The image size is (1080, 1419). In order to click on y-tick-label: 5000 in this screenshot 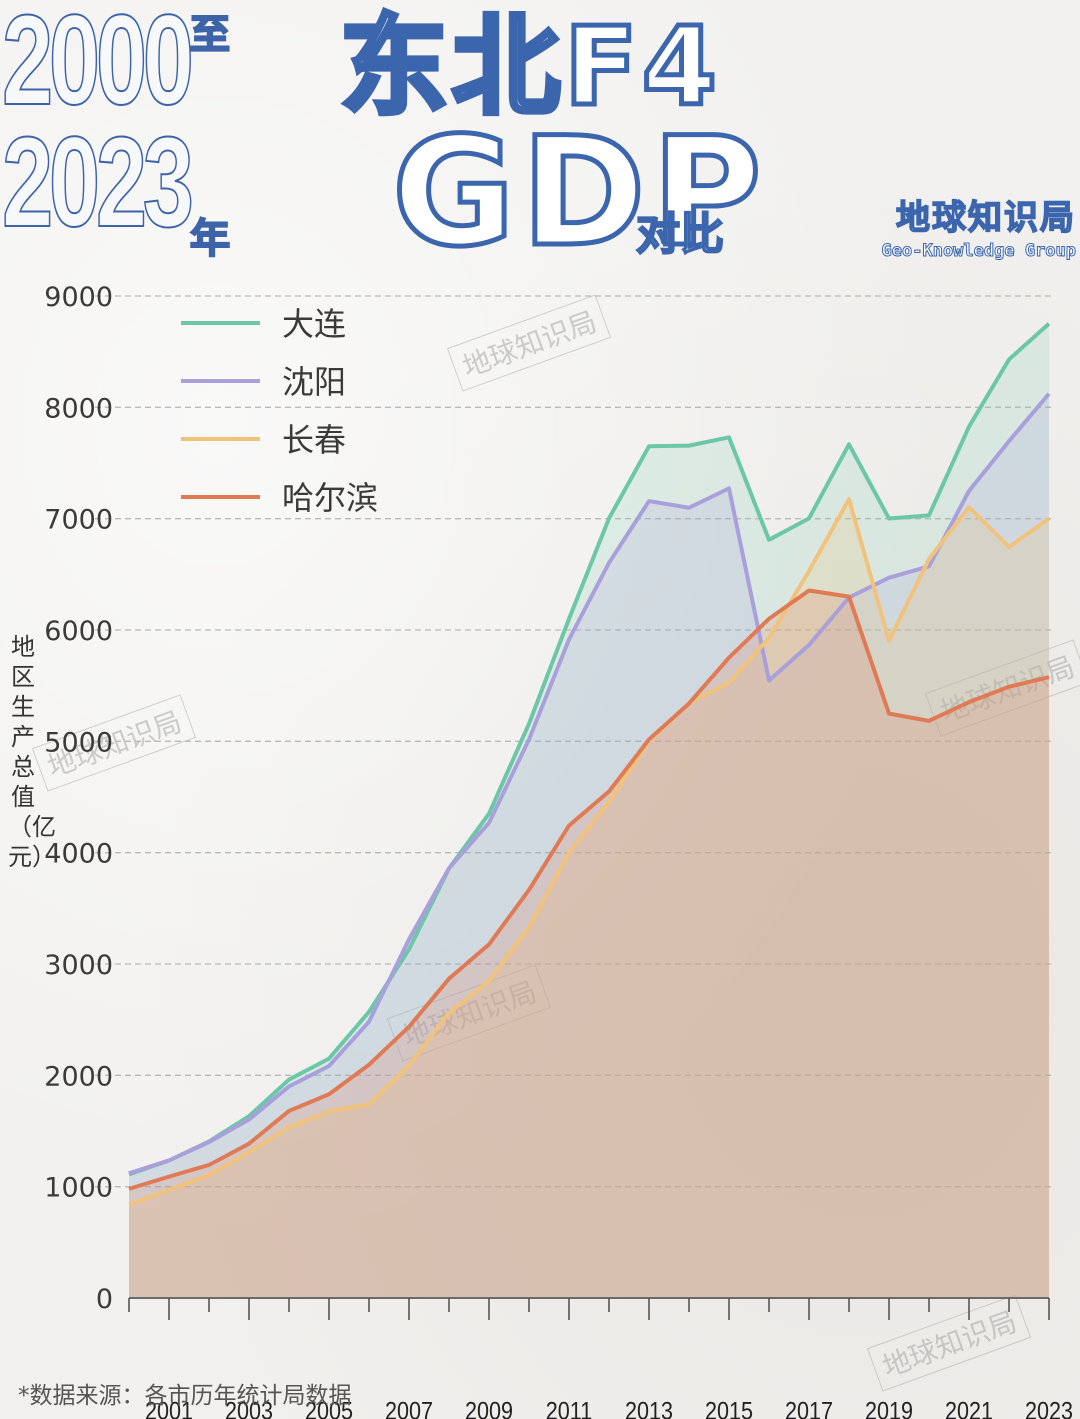, I will do `click(78, 742)`.